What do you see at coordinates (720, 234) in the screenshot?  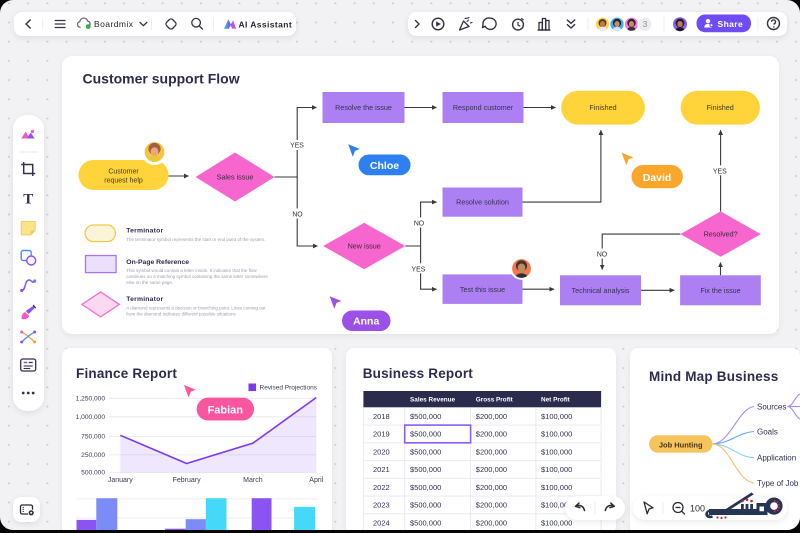 I see `svg-text: Resolved?` at bounding box center [720, 234].